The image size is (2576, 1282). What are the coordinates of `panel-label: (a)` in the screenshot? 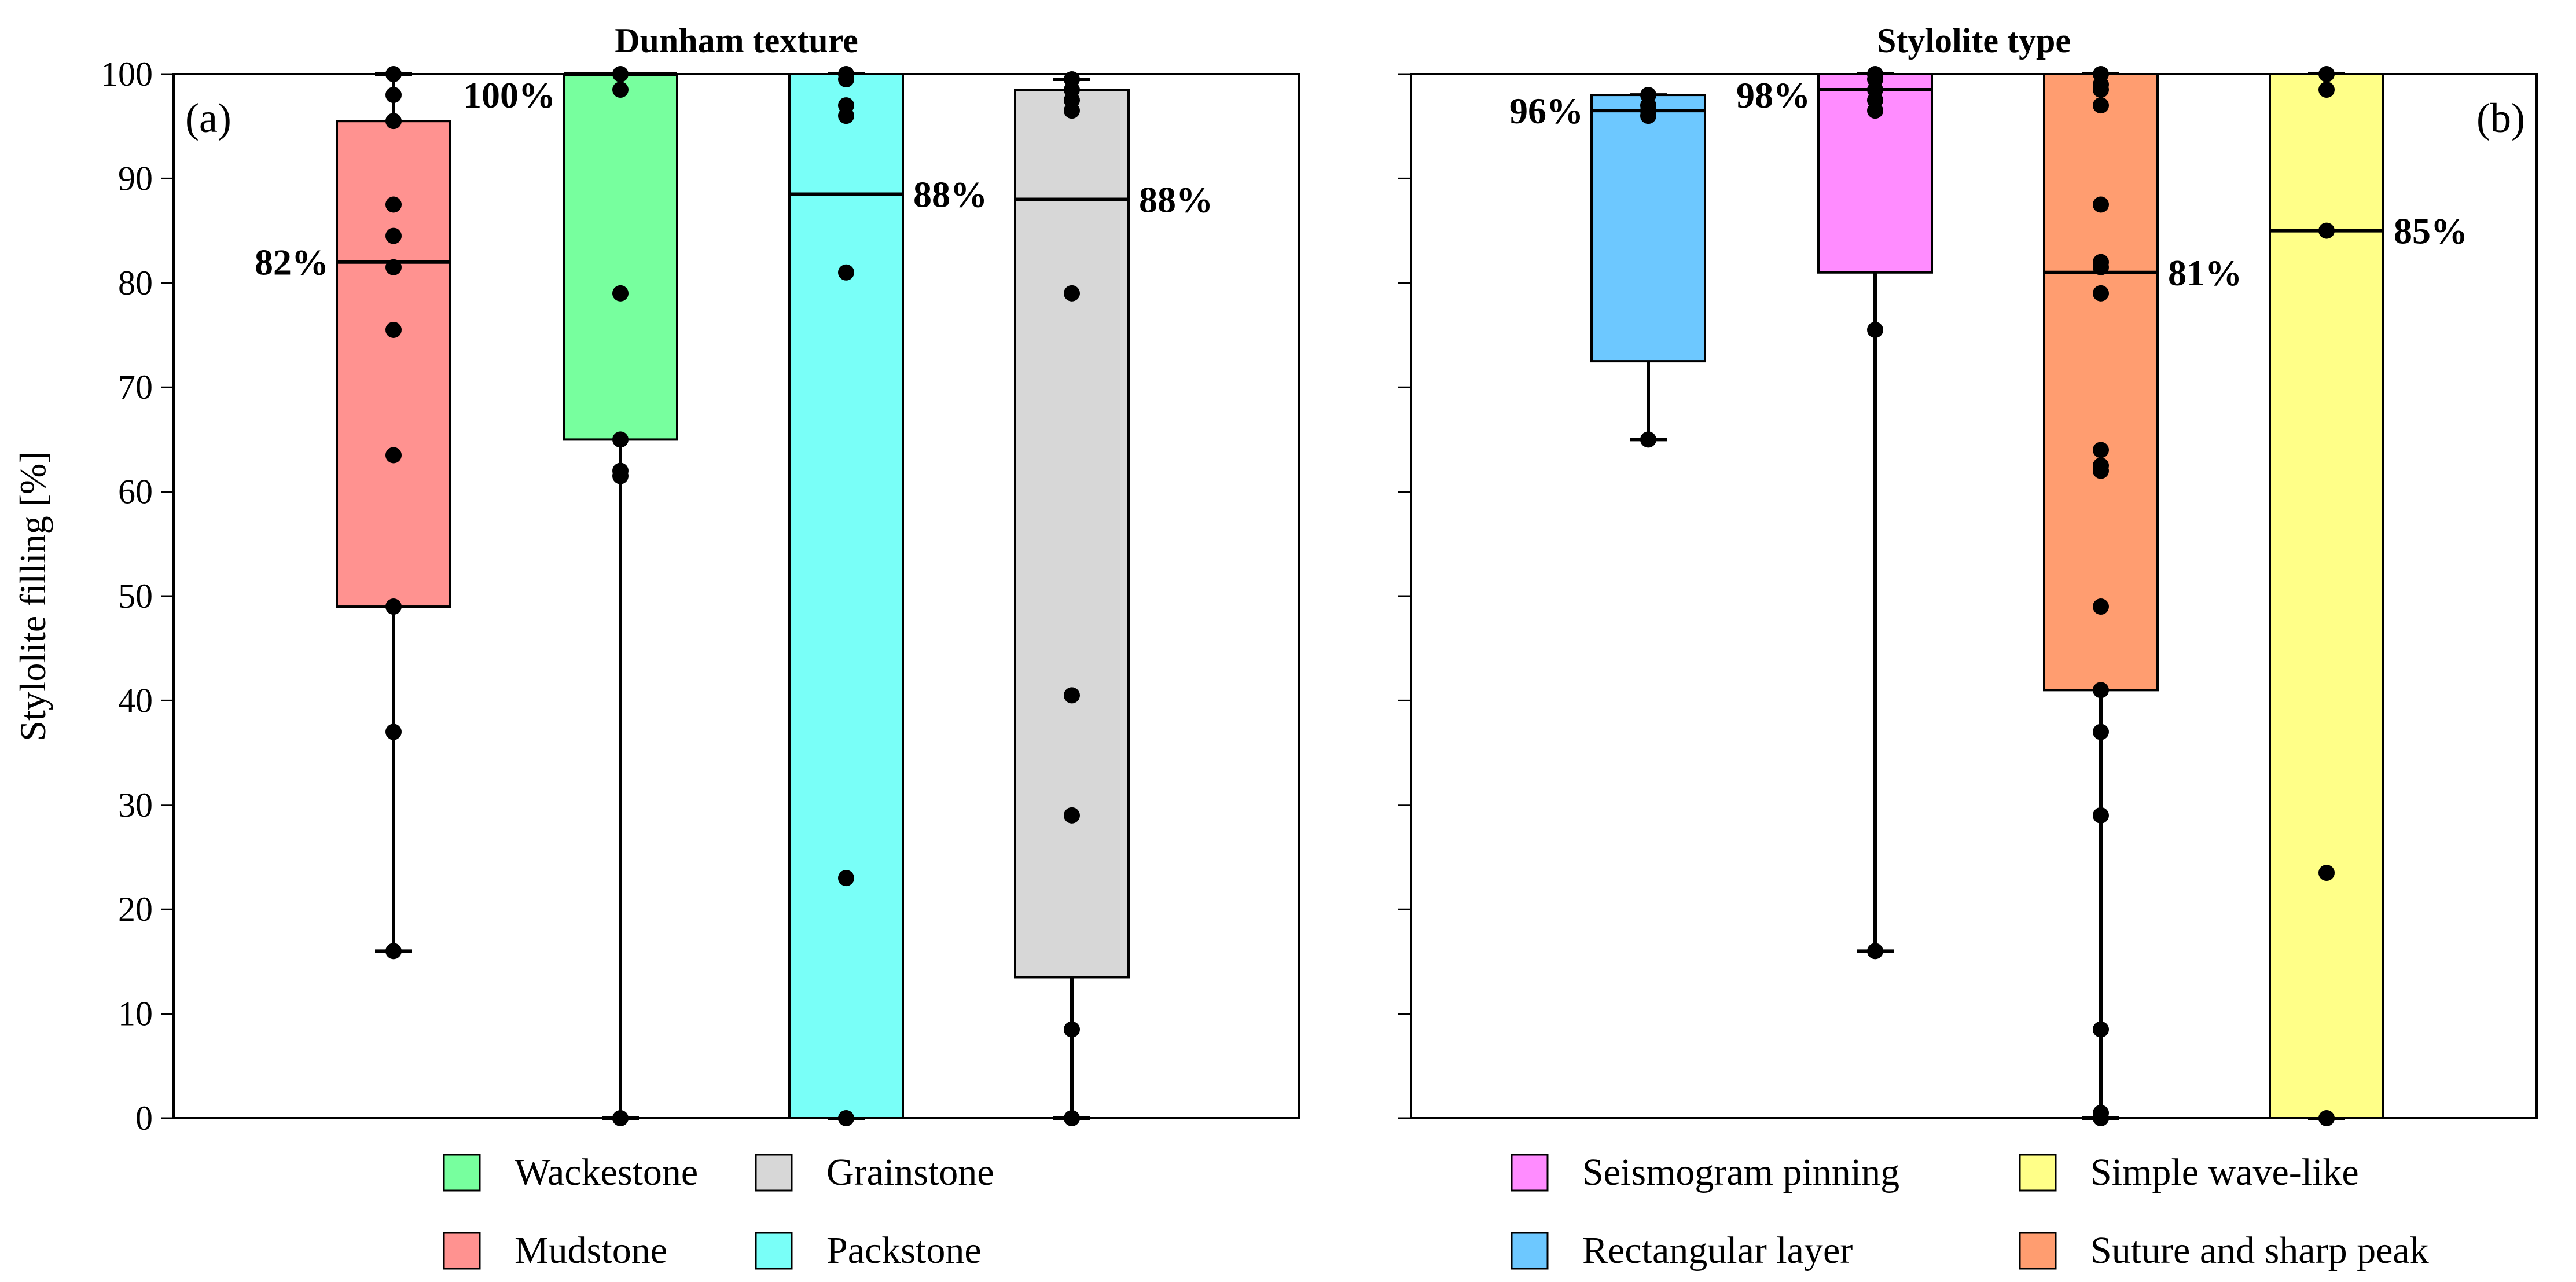 It's located at (208, 118).